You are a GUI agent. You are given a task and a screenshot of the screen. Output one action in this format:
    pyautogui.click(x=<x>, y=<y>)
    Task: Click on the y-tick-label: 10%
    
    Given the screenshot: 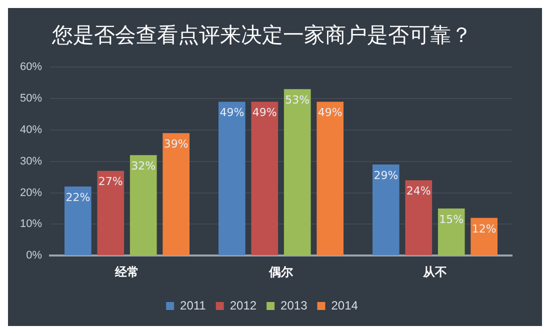 What is the action you would take?
    pyautogui.click(x=31, y=224)
    